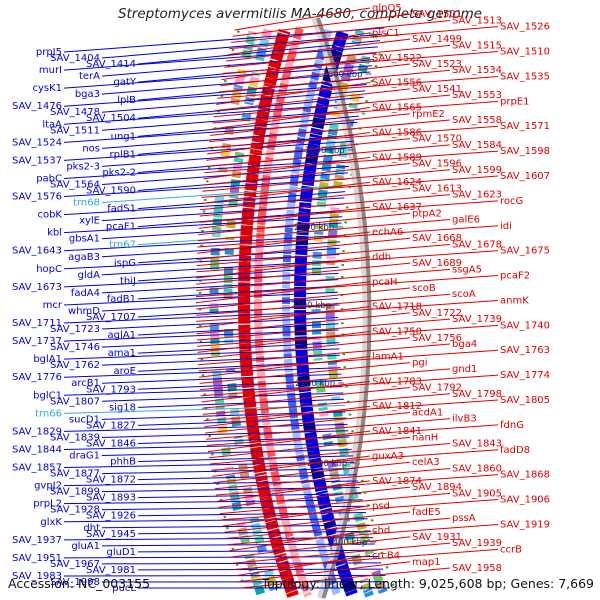 Image resolution: width=600 pixels, height=600 pixels. What do you see at coordinates (111, 317) in the screenshot?
I see `left-gene-label: SAV_1707` at bounding box center [111, 317].